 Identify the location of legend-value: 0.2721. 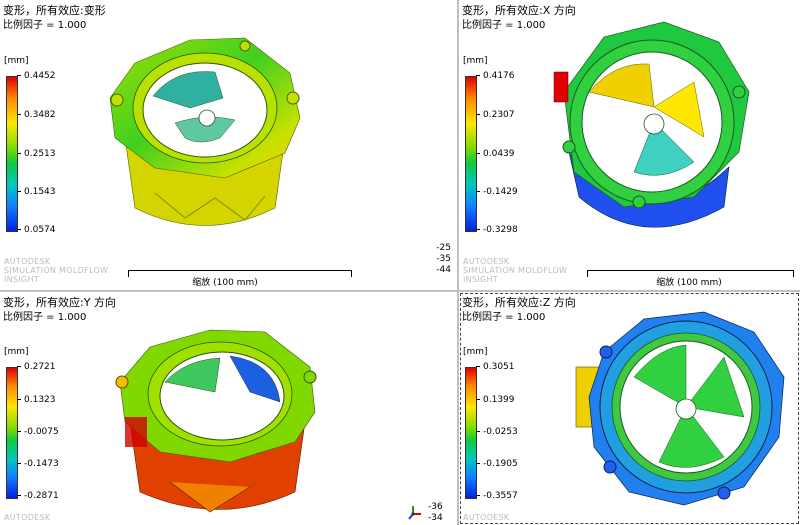
(36, 367).